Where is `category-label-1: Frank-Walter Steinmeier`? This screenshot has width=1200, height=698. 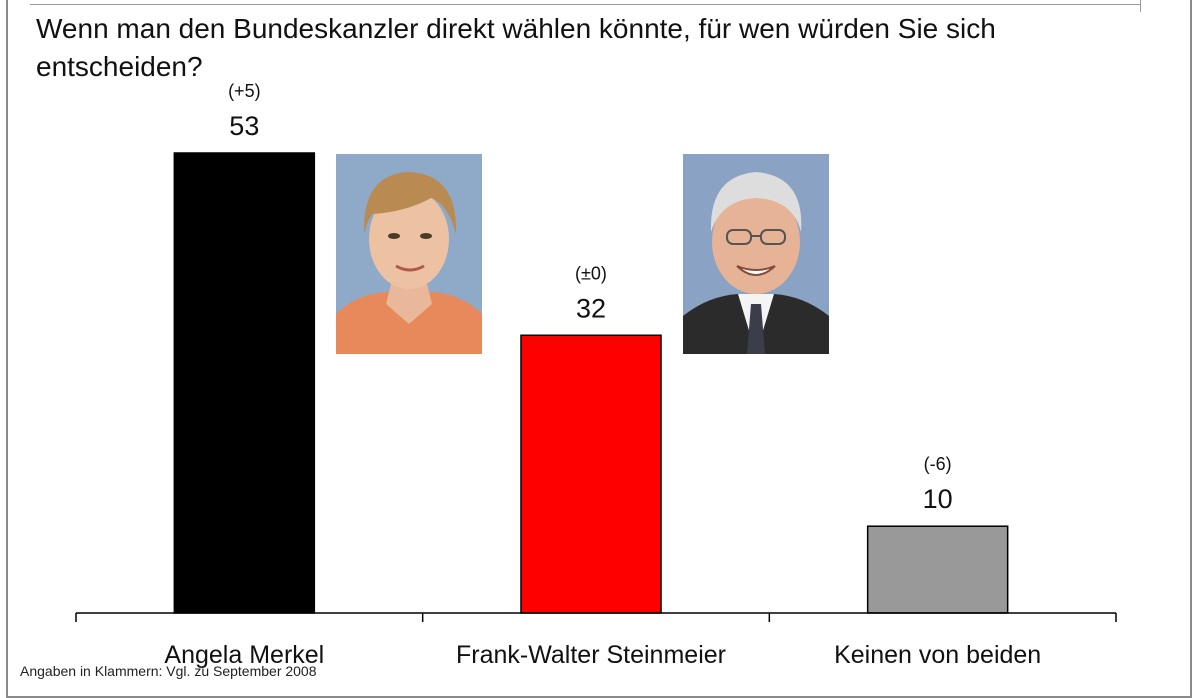
category-label-1: Frank-Walter Steinmeier is located at coordinates (591, 655).